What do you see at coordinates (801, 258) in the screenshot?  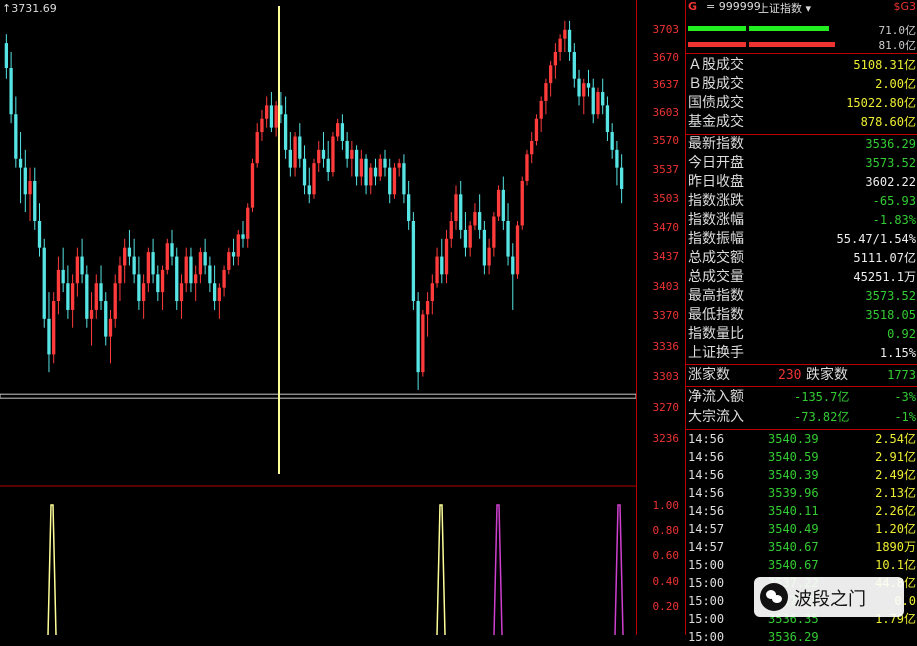 I see `stat-row: 总成交额 5111.07亿` at bounding box center [801, 258].